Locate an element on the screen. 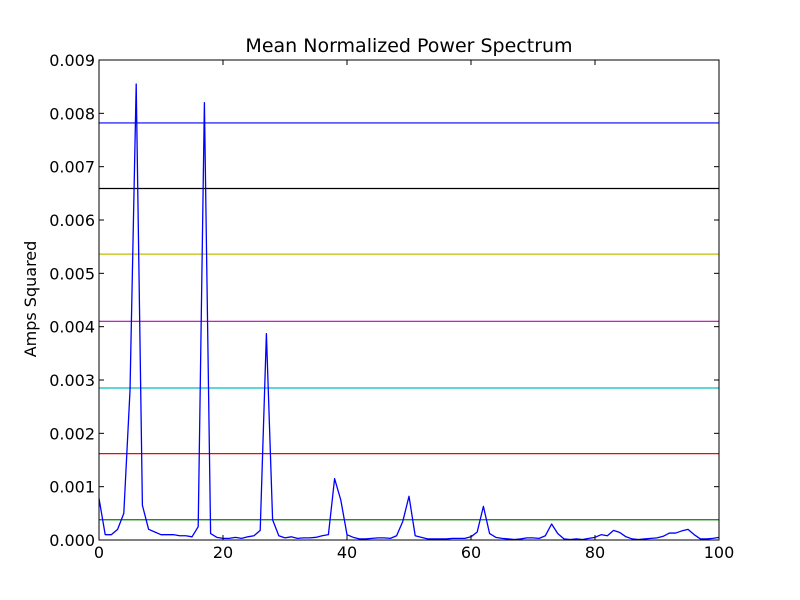 This screenshot has height=600, width=800. y-tick-label: 0.008 is located at coordinates (72, 113).